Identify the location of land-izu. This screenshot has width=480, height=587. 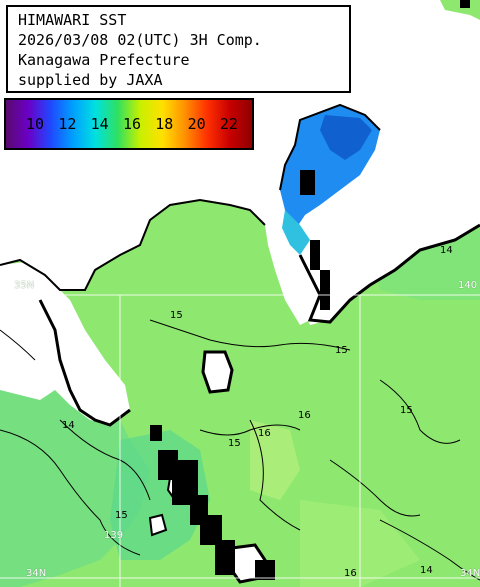
(65, 343).